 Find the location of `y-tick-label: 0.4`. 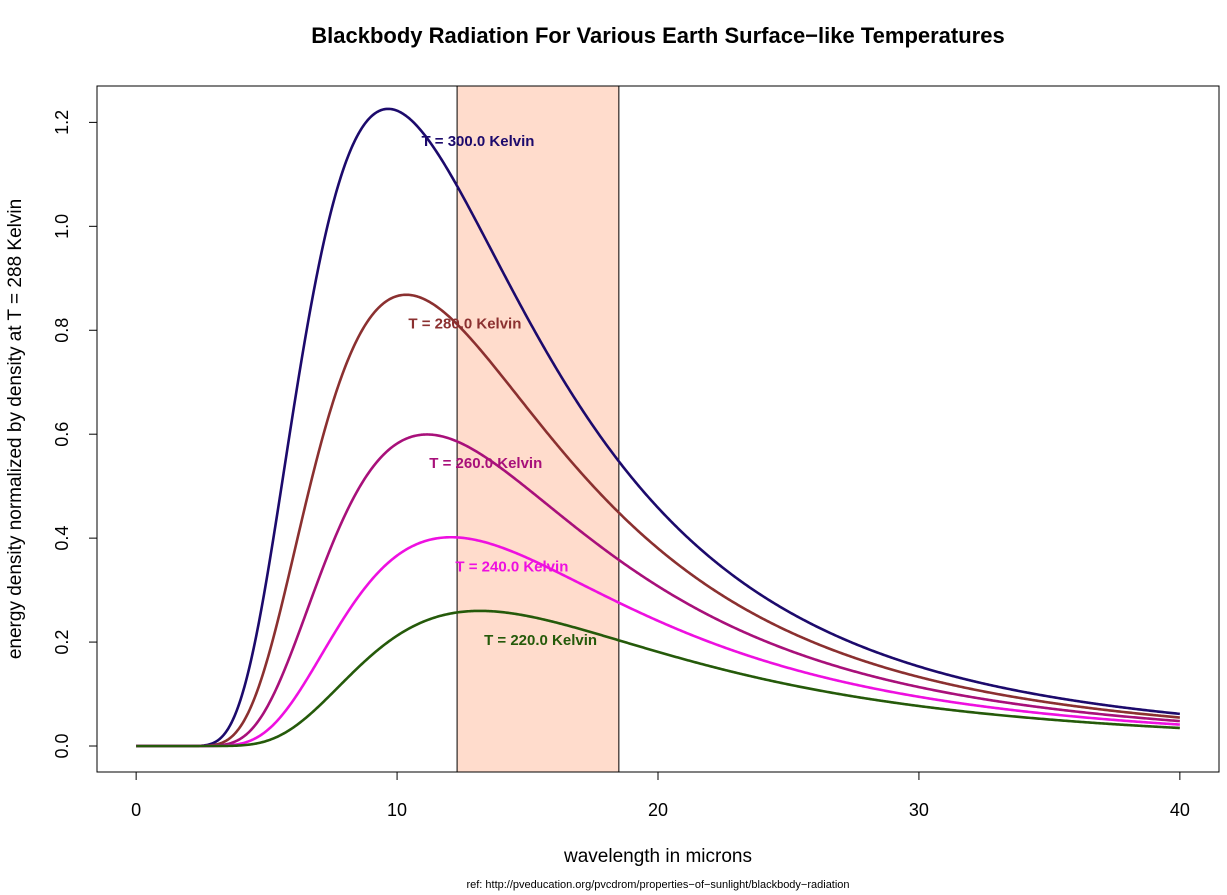

y-tick-label: 0.4 is located at coordinates (62, 538).